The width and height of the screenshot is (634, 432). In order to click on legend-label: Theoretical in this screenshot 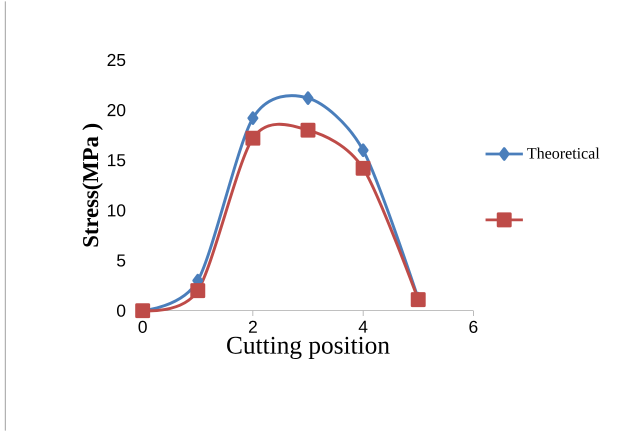, I will do `click(563, 153)`.